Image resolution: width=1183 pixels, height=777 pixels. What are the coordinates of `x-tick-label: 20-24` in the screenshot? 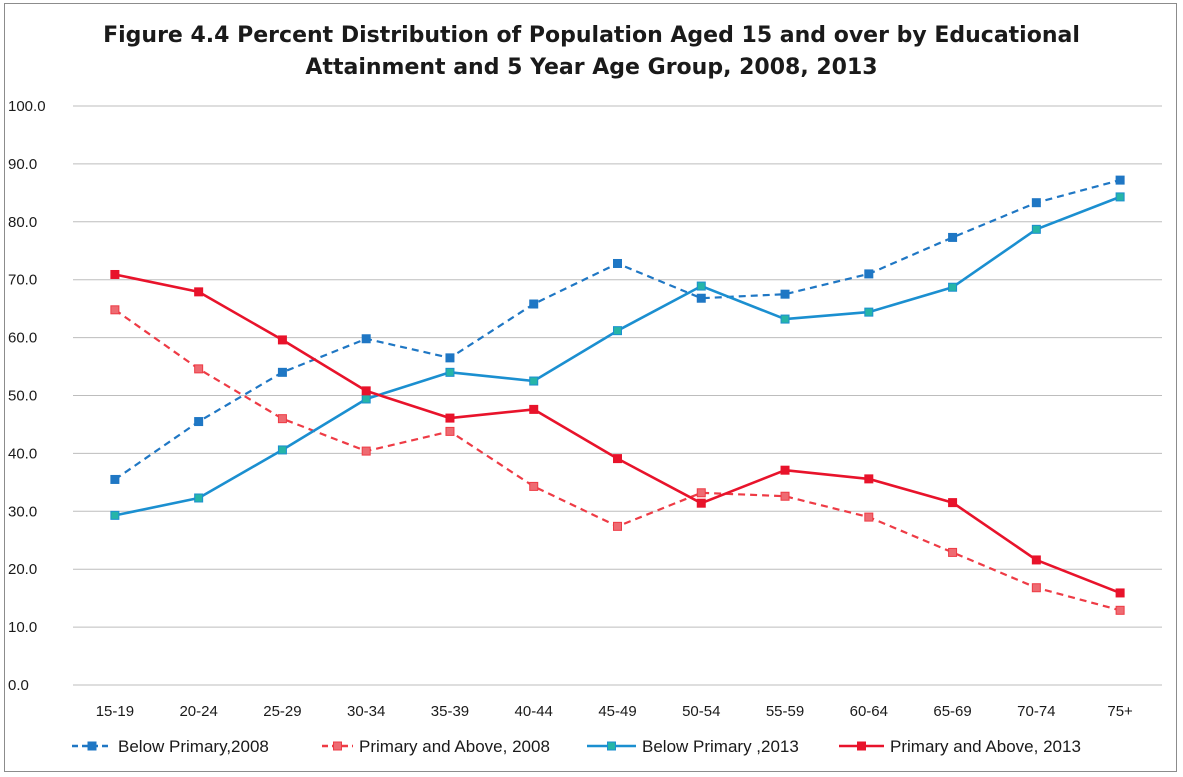 It's located at (198, 711).